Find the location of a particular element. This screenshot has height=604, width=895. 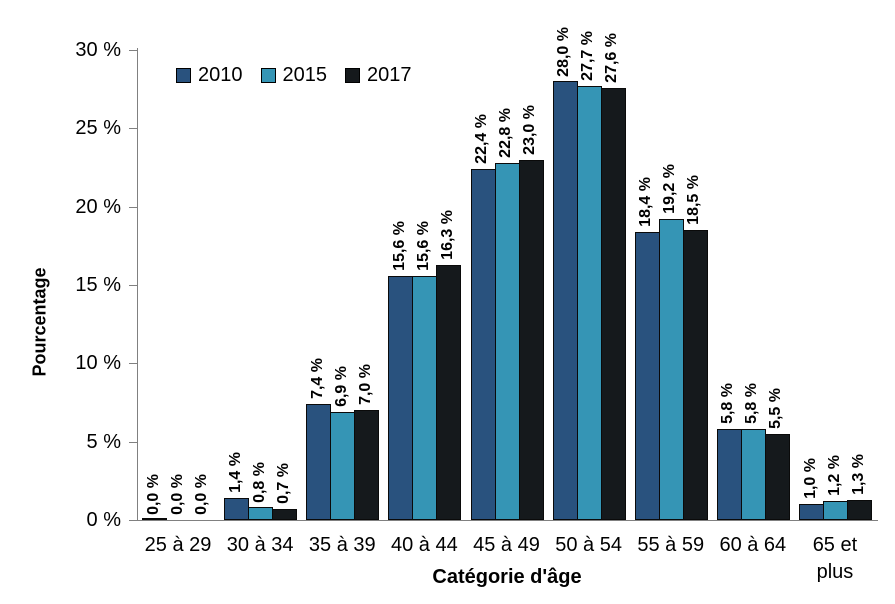

bar-value-text: 0,8 % is located at coordinates (259, 482).